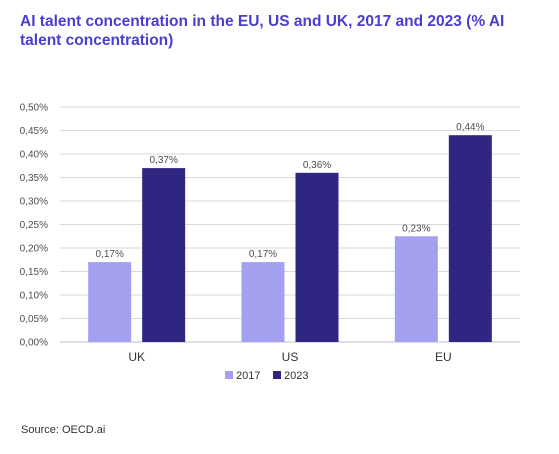 This screenshot has width=559, height=454. What do you see at coordinates (34, 319) in the screenshot?
I see `y-tick-label: 0,05%` at bounding box center [34, 319].